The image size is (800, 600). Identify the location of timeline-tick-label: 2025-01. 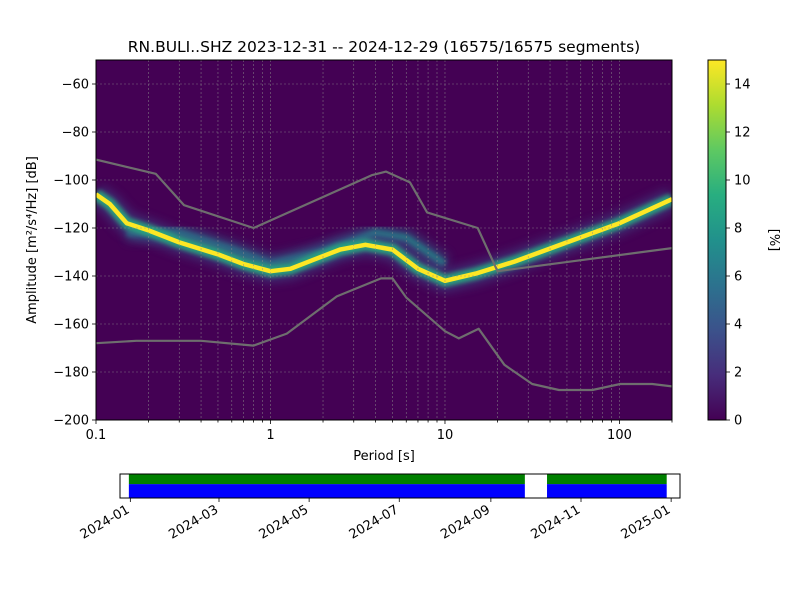
(646, 522).